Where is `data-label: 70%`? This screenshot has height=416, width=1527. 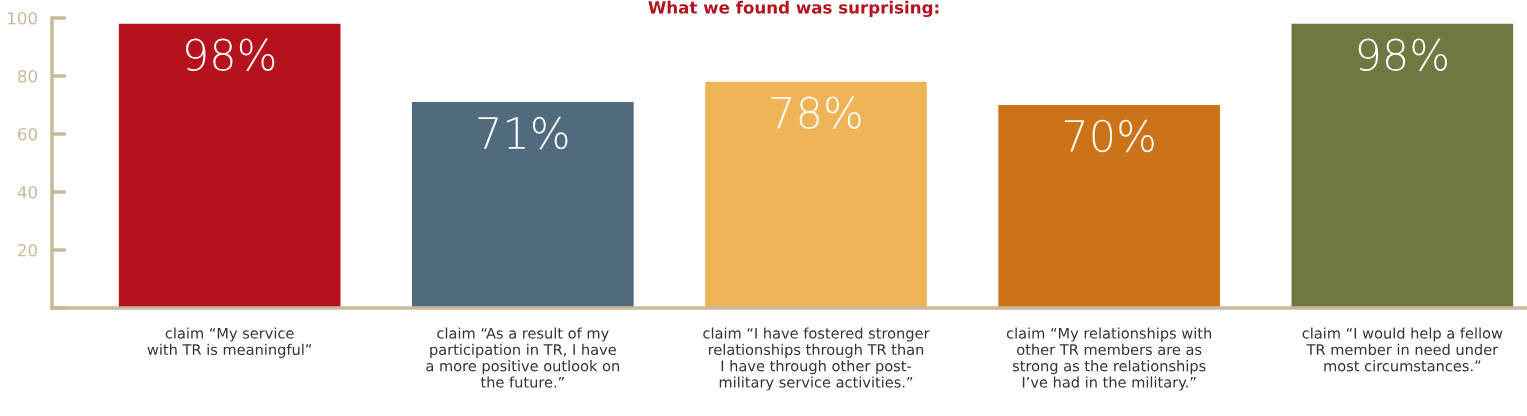 data-label: 70% is located at coordinates (1109, 136).